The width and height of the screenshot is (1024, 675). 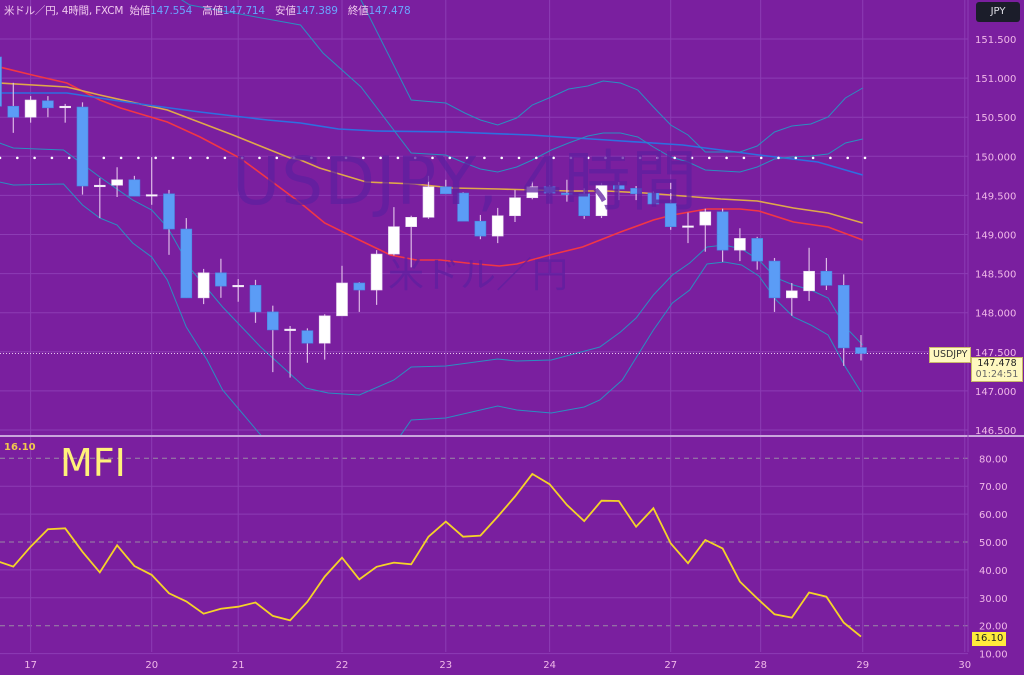 What do you see at coordinates (993, 571) in the screenshot?
I see `mfi-tick-label: 40.00` at bounding box center [993, 571].